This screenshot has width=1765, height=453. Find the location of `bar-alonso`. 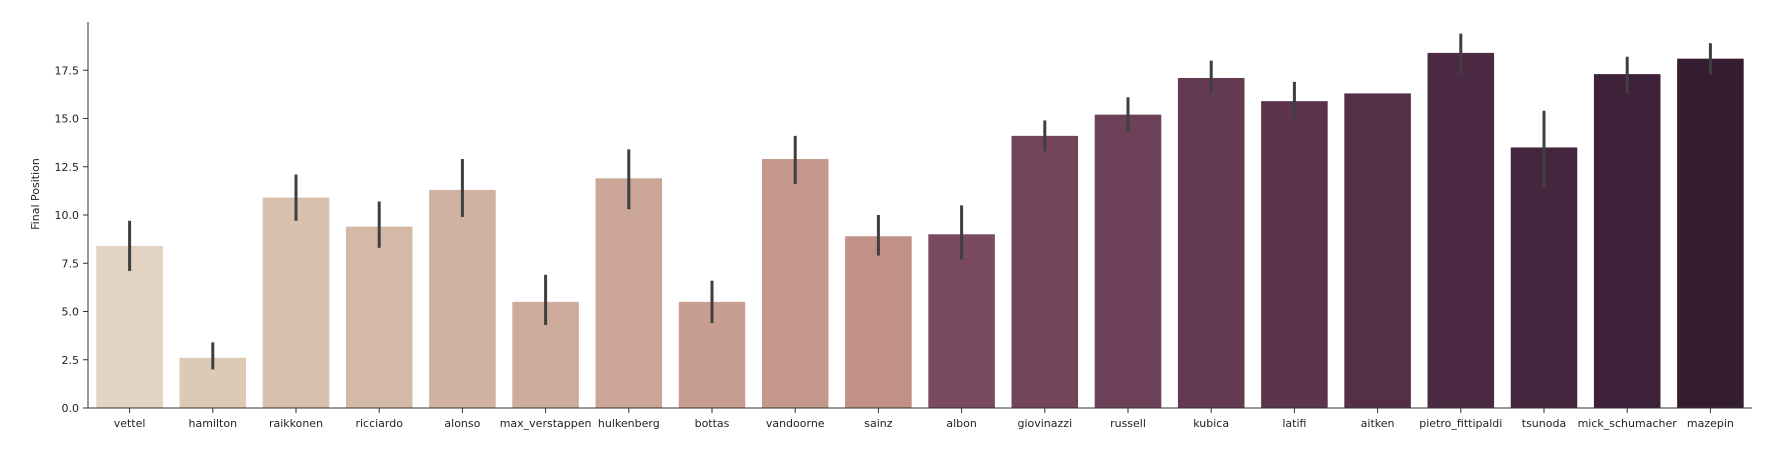

bar-alonso is located at coordinates (462, 298).